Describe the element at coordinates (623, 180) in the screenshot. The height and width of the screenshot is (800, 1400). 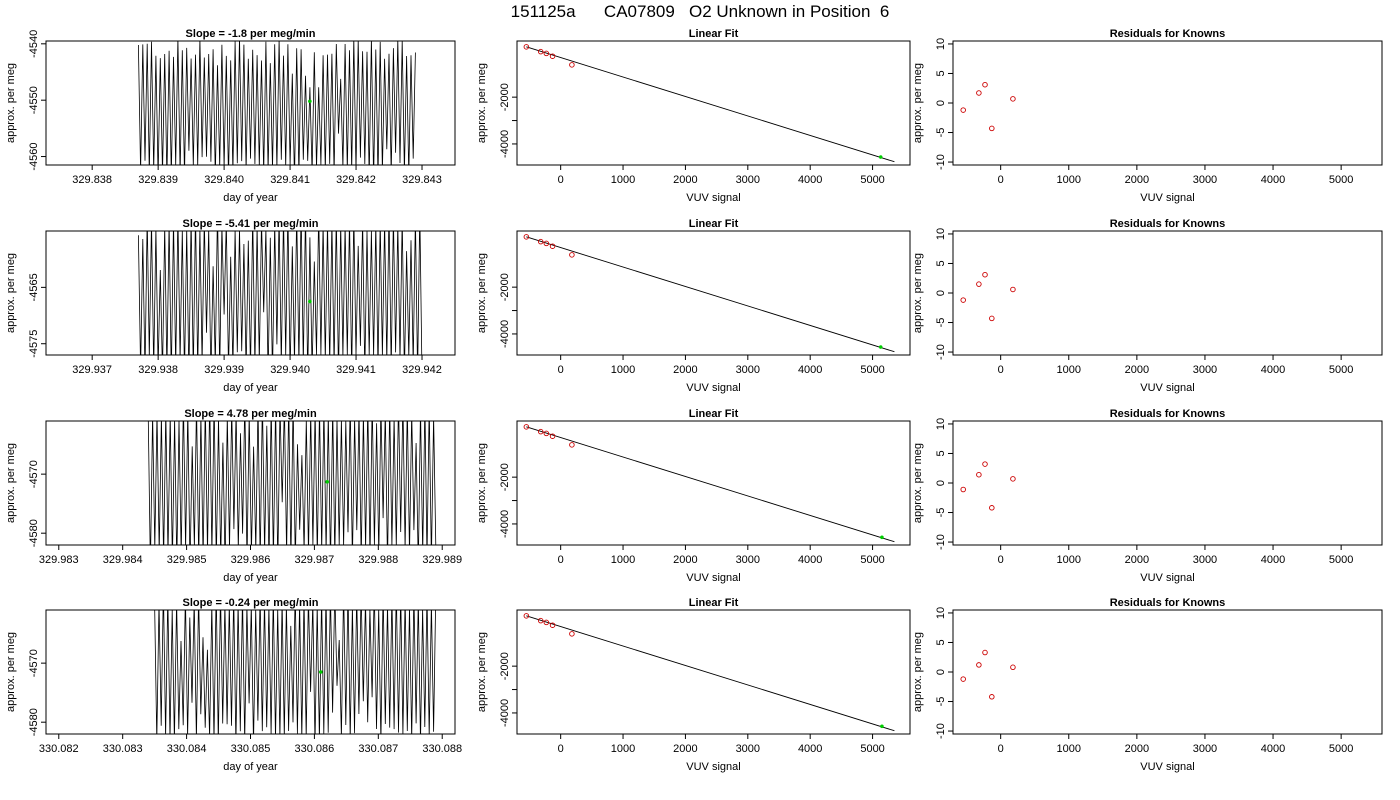
I see `x-tick-label: 1000` at that location.